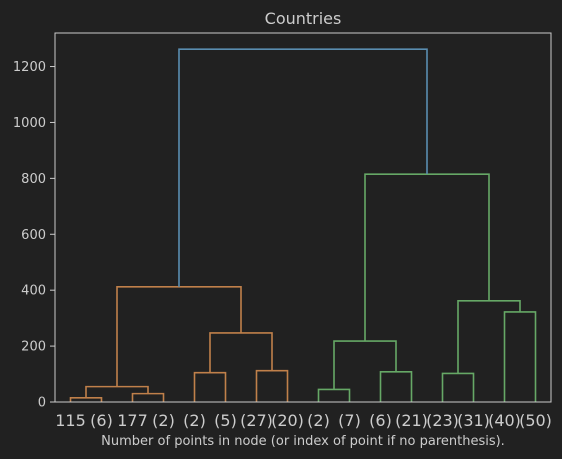 The height and width of the screenshot is (459, 562). What do you see at coordinates (42, 403) in the screenshot?
I see `y-tick-label: 0` at bounding box center [42, 403].